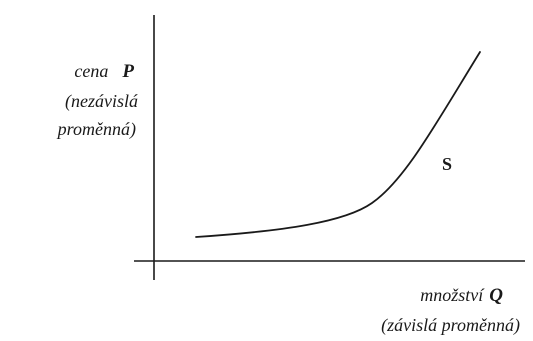 This screenshot has height=341, width=533. Describe the element at coordinates (91, 71) in the screenshot. I see `y-axis-label-text: cena` at that location.